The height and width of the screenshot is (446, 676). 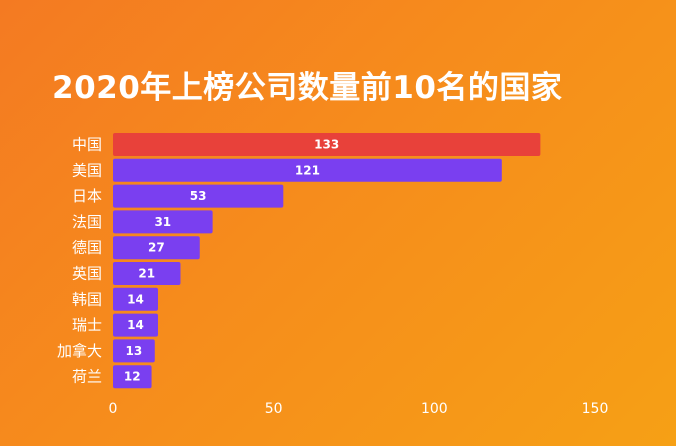 I want to click on value-label-7: 14, so click(x=135, y=325).